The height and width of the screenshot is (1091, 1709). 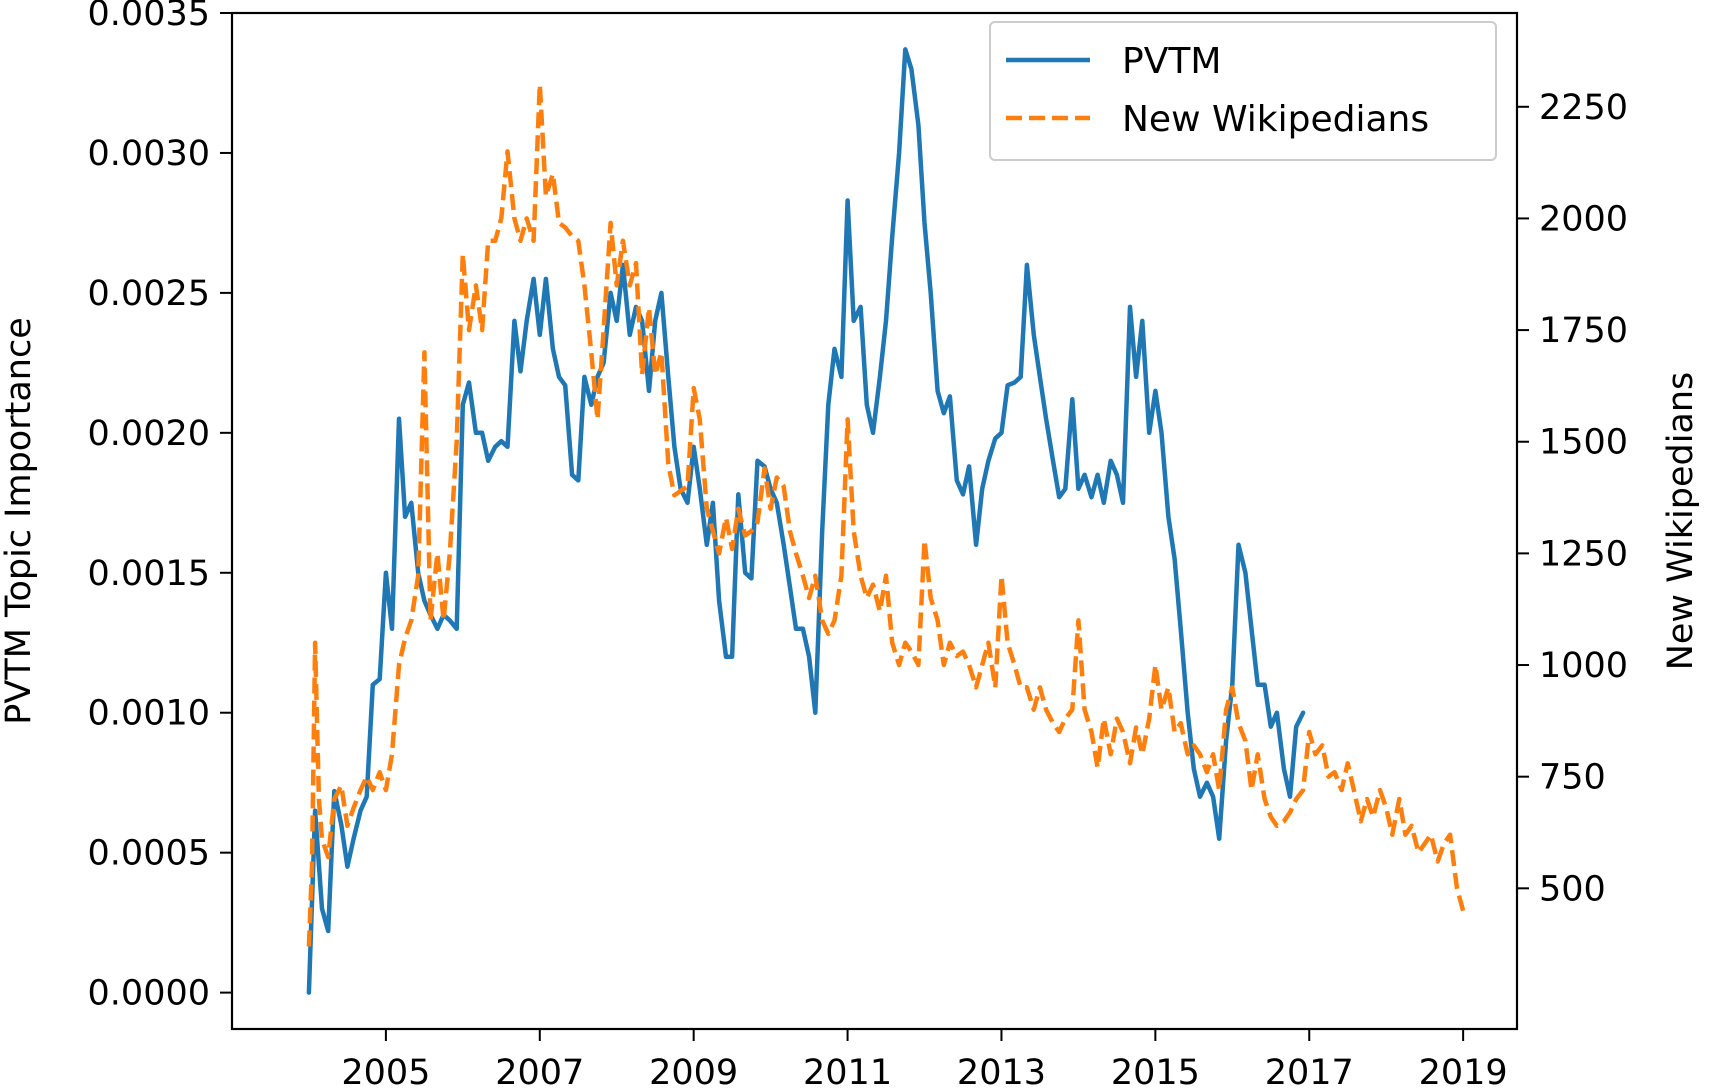 I want to click on y-right-tick-label: 2000, so click(x=1583, y=219).